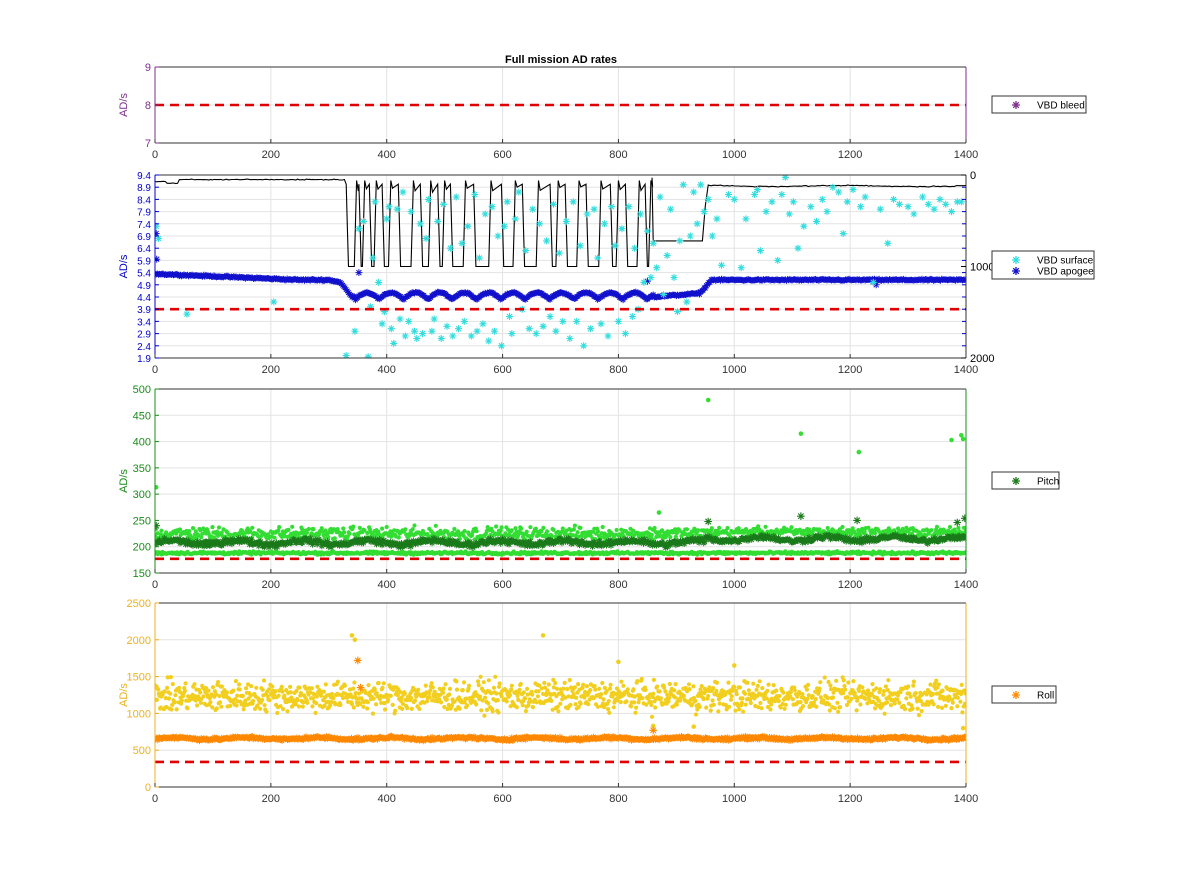  What do you see at coordinates (850, 585) in the screenshot?
I see `x-tick-label: 1200` at bounding box center [850, 585].